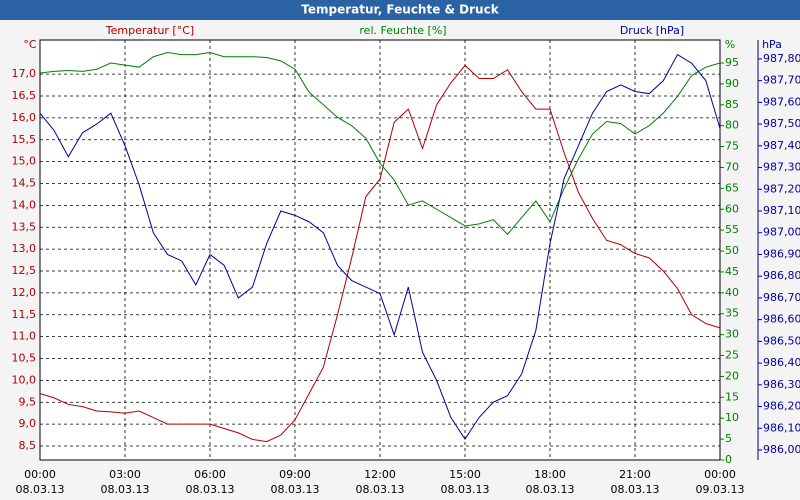 The width and height of the screenshot is (800, 500). What do you see at coordinates (732, 334) in the screenshot?
I see `y2-tick-label: 30` at bounding box center [732, 334].